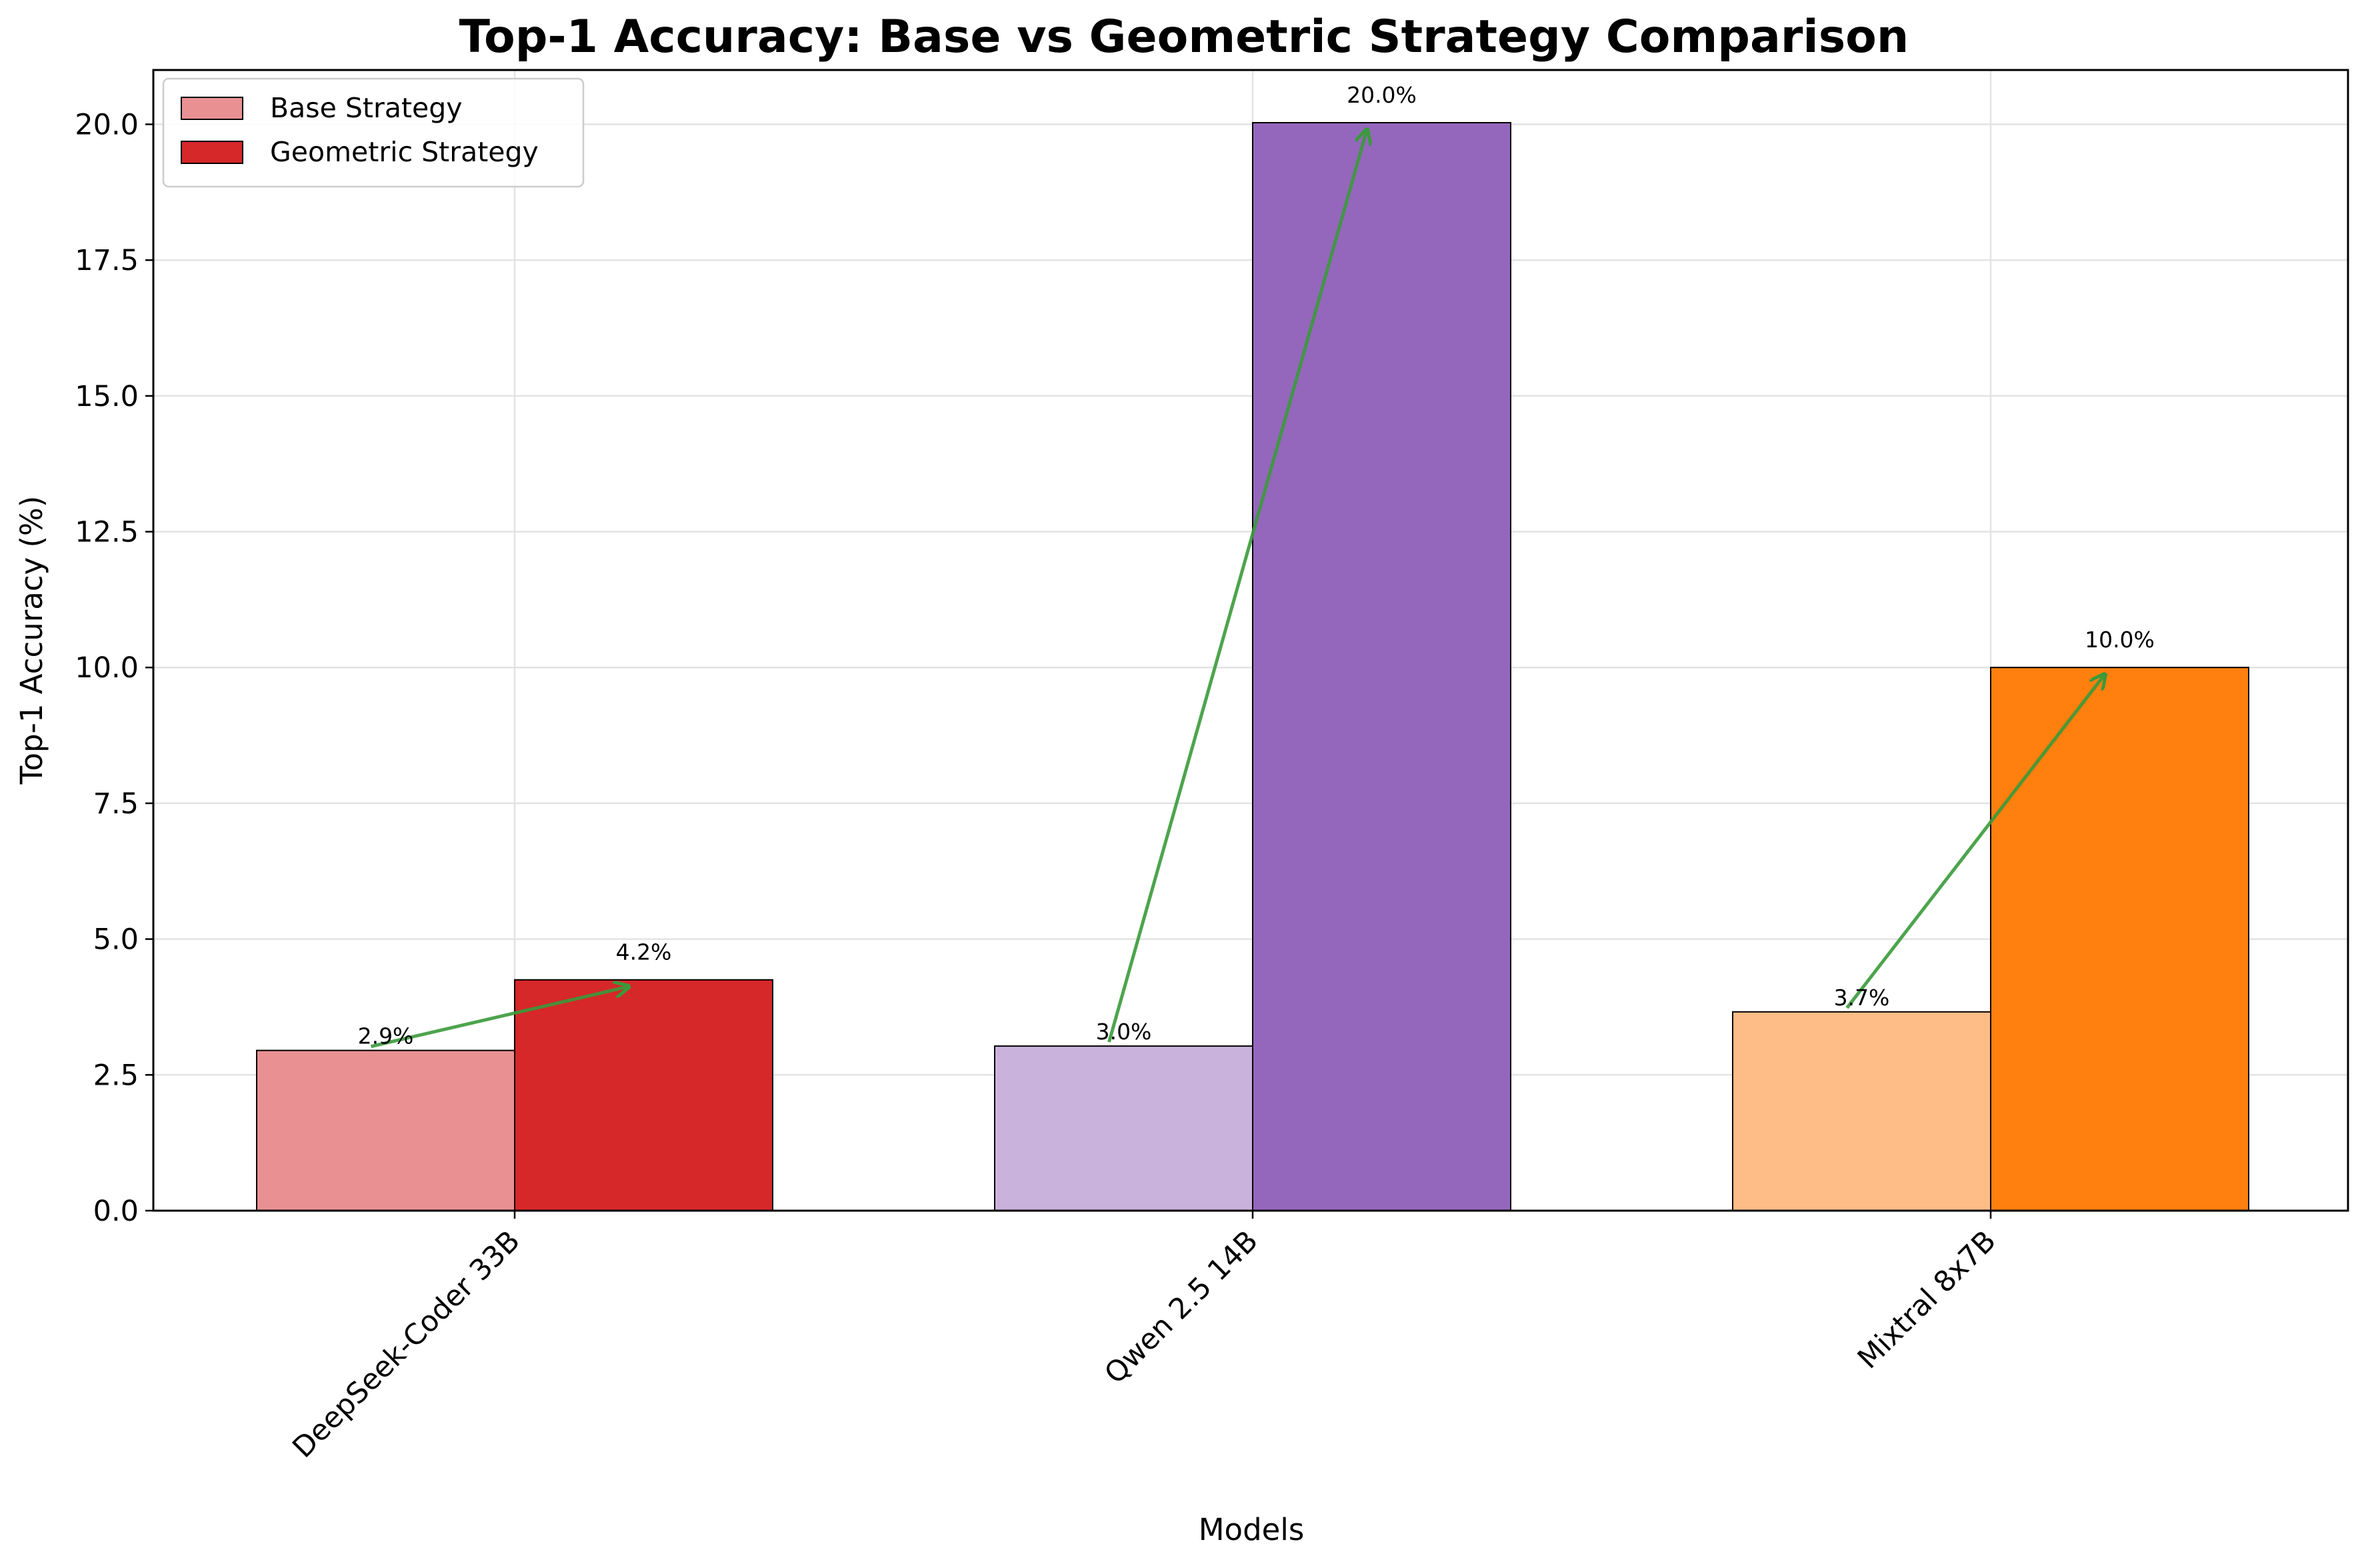  What do you see at coordinates (107, 532) in the screenshot?
I see `y-tick-label: 12.5` at bounding box center [107, 532].